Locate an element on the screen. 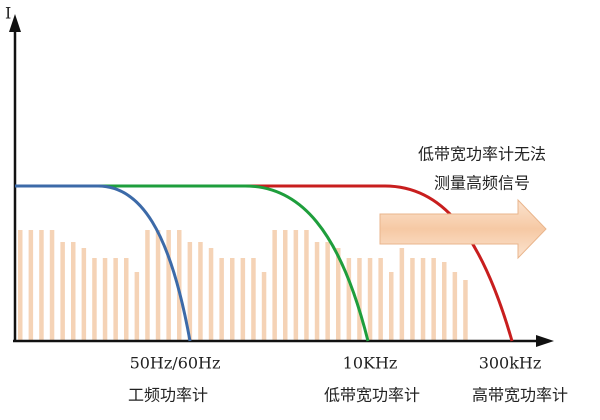 This screenshot has height=420, width=600. frequency-label: 50Hz/60Hz is located at coordinates (175, 363).